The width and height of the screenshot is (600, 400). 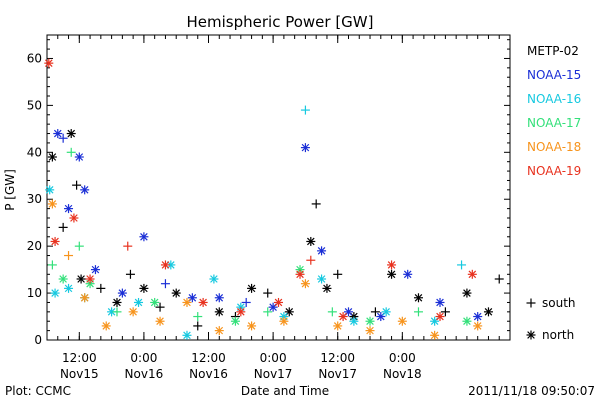 What do you see at coordinates (554, 171) in the screenshot?
I see `legend-entry: NOAA-19` at bounding box center [554, 171].